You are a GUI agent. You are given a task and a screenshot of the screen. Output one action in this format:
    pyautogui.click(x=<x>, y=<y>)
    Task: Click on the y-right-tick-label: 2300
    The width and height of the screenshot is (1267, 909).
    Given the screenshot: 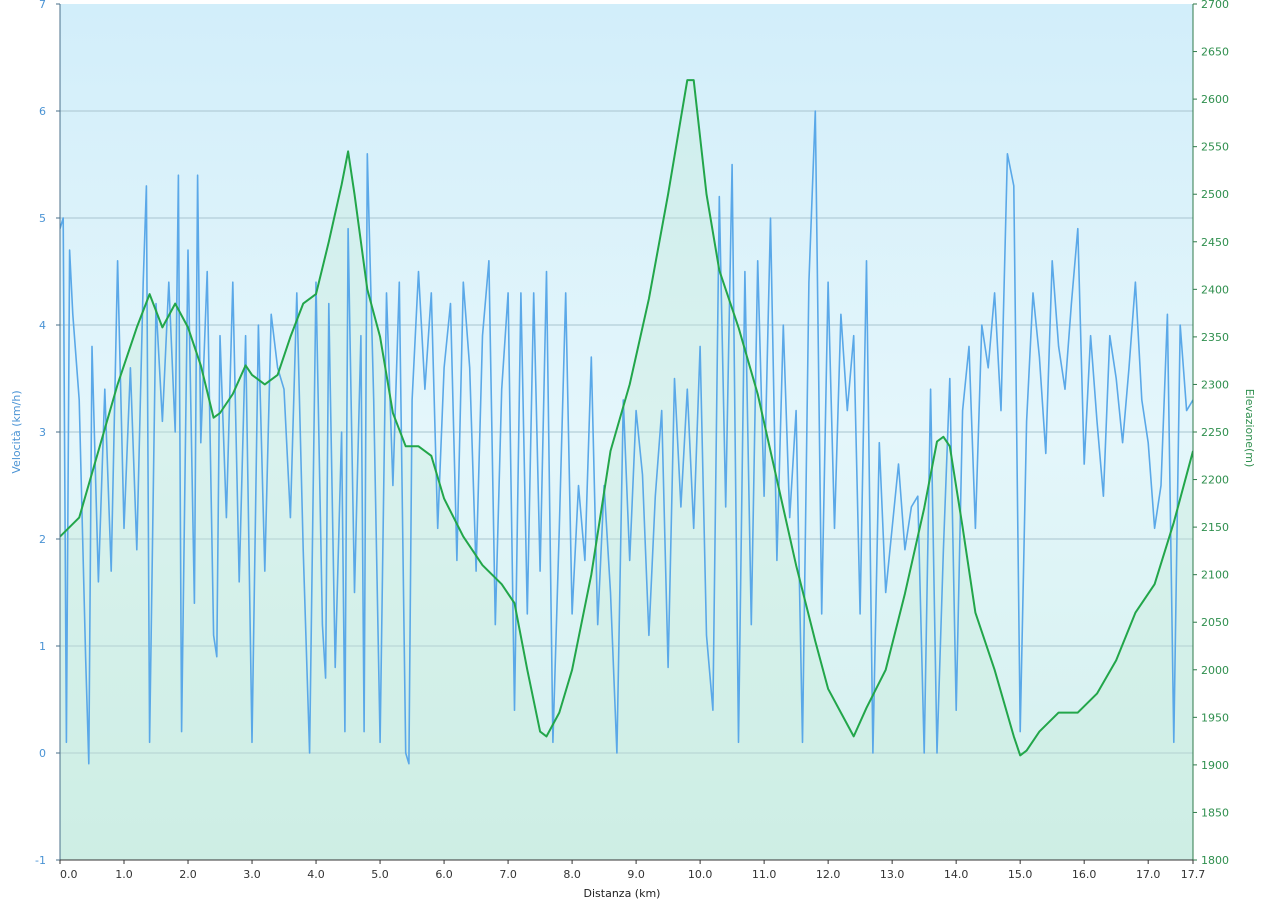 What is the action you would take?
    pyautogui.click(x=1215, y=384)
    